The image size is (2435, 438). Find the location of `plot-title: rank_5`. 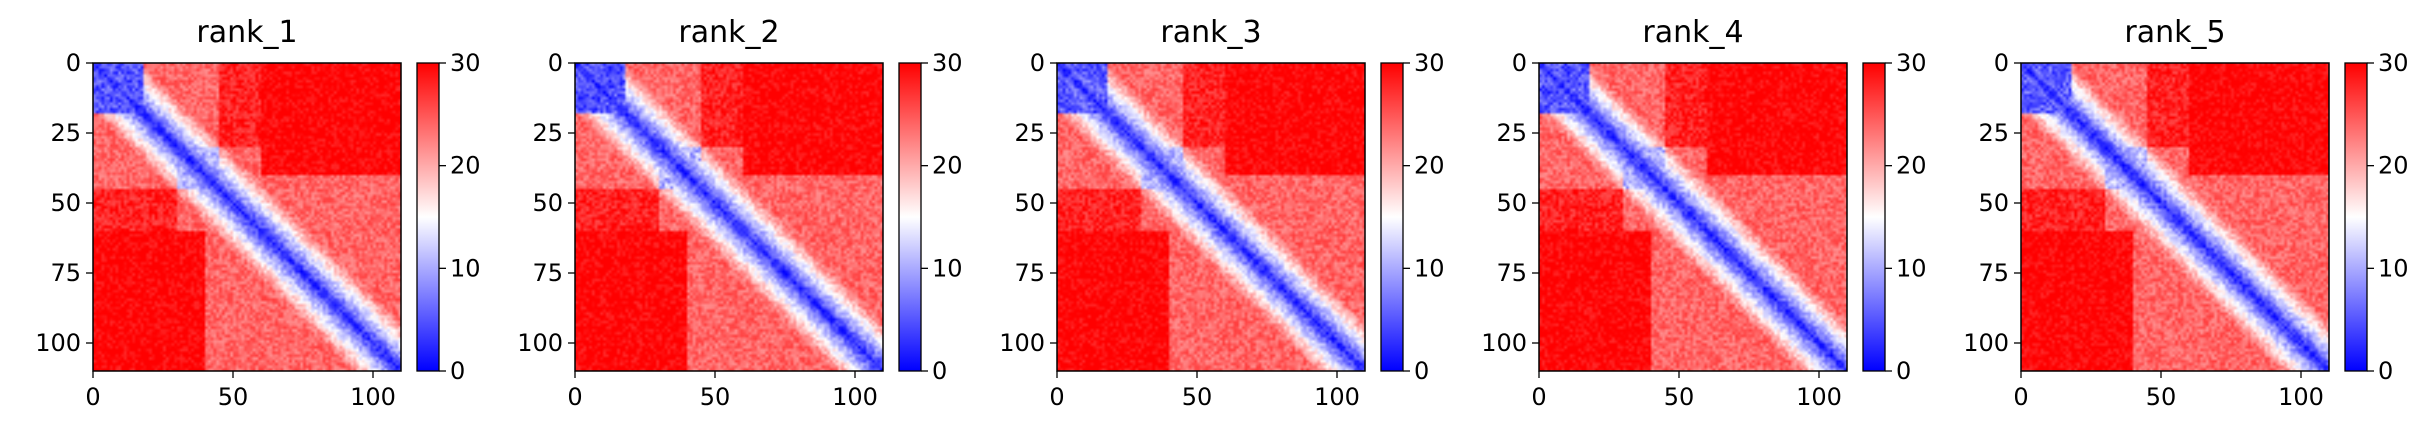

plot-title: rank_5 is located at coordinates (2174, 32).